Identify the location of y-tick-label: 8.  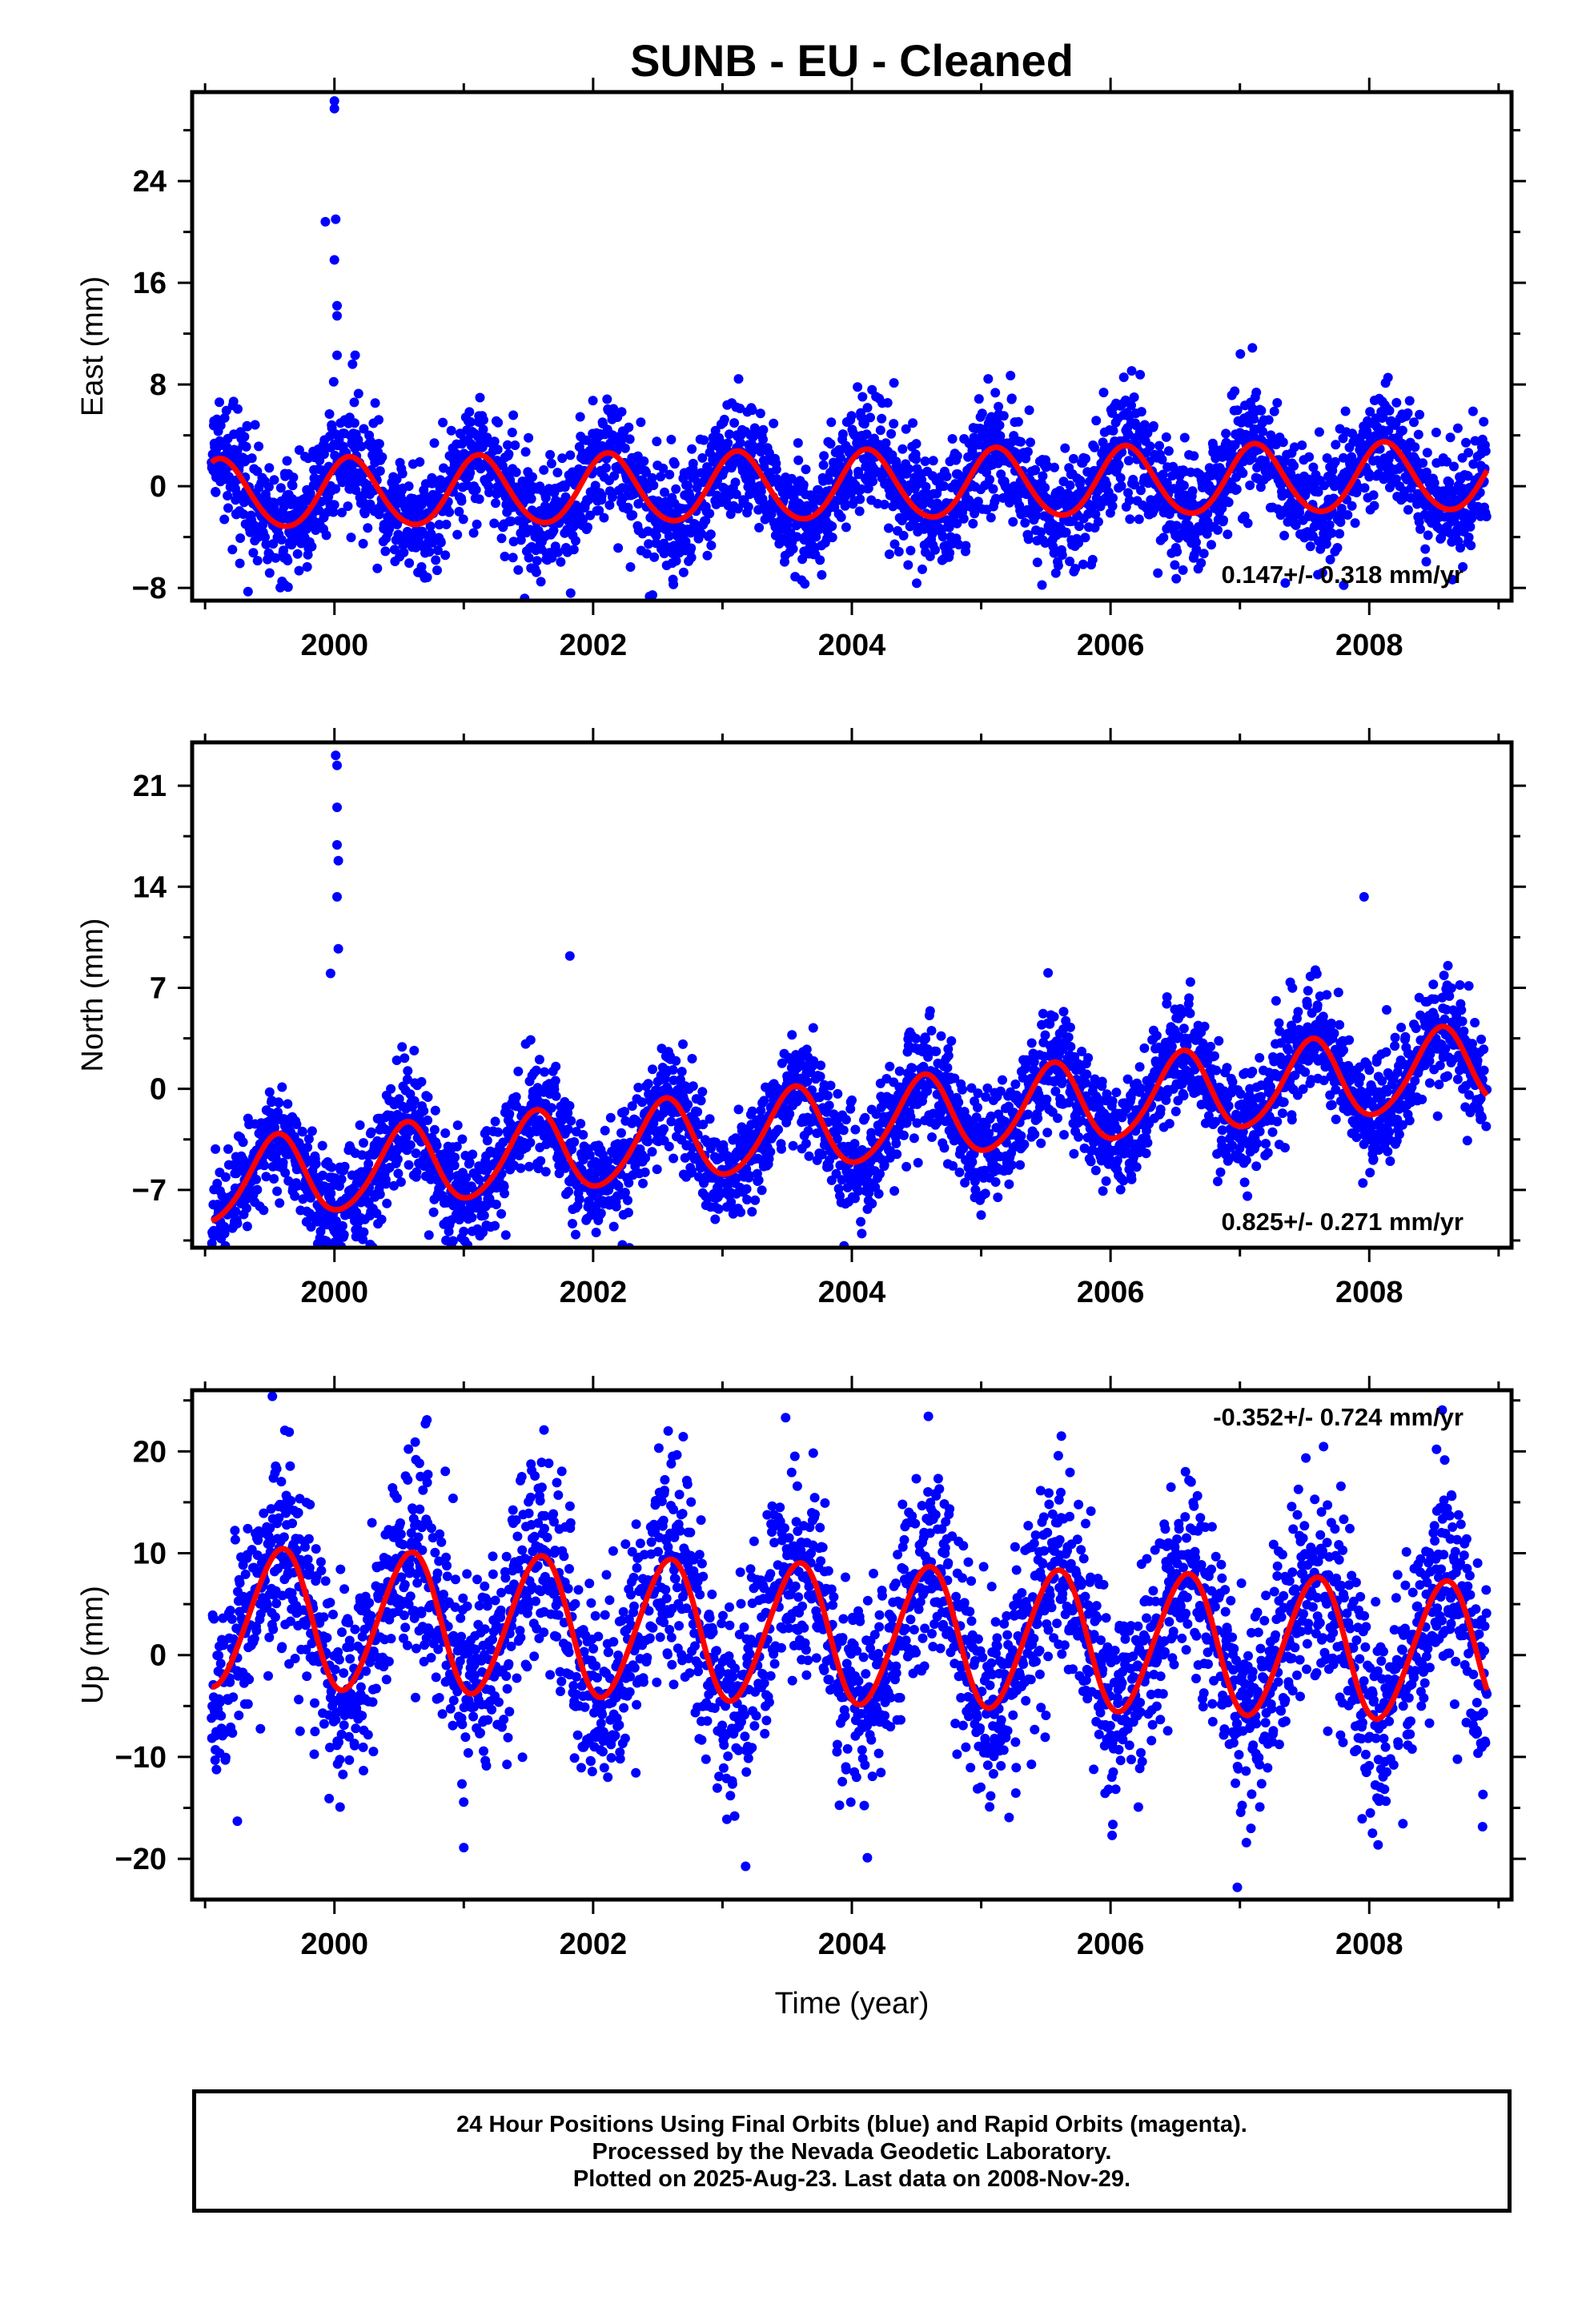
(158, 385).